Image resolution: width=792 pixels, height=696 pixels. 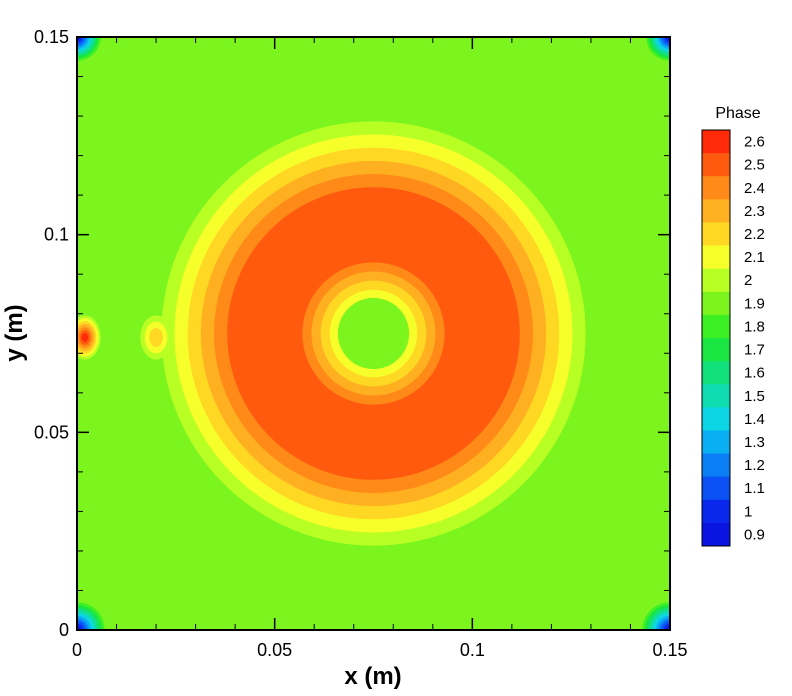 What do you see at coordinates (754, 373) in the screenshot?
I see `colorbar-label: 1.6` at bounding box center [754, 373].